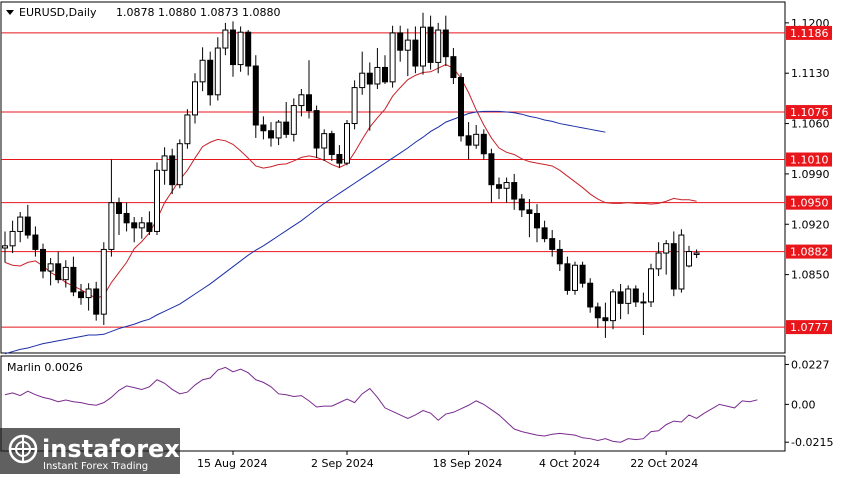  I want to click on time-tick-label-4: 22 Oct 2024, so click(664, 463).